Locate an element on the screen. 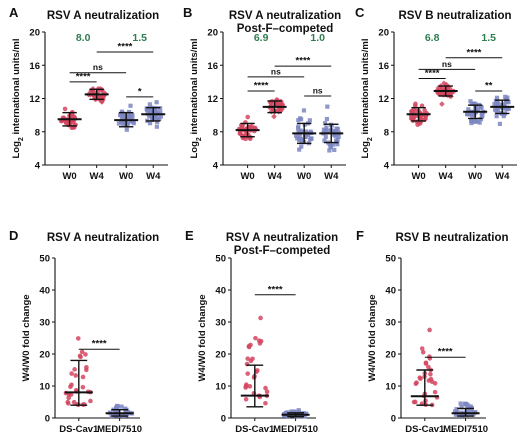 The height and width of the screenshot is (446, 525). x-tick-label: MEDI7510 is located at coordinates (465, 429).